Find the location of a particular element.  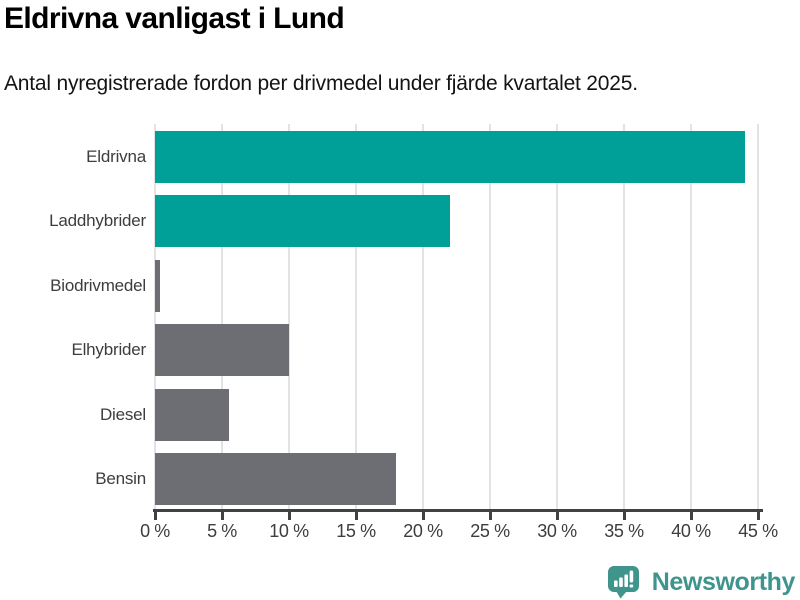

category-label-eldrivna: Eldrivna is located at coordinates (116, 156).